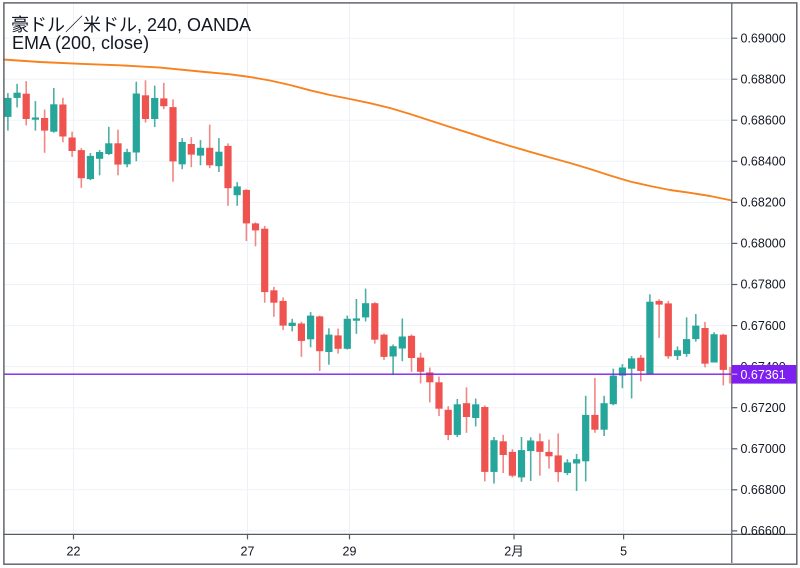  What do you see at coordinates (763, 490) in the screenshot?
I see `svg-text: 0.66800` at bounding box center [763, 490].